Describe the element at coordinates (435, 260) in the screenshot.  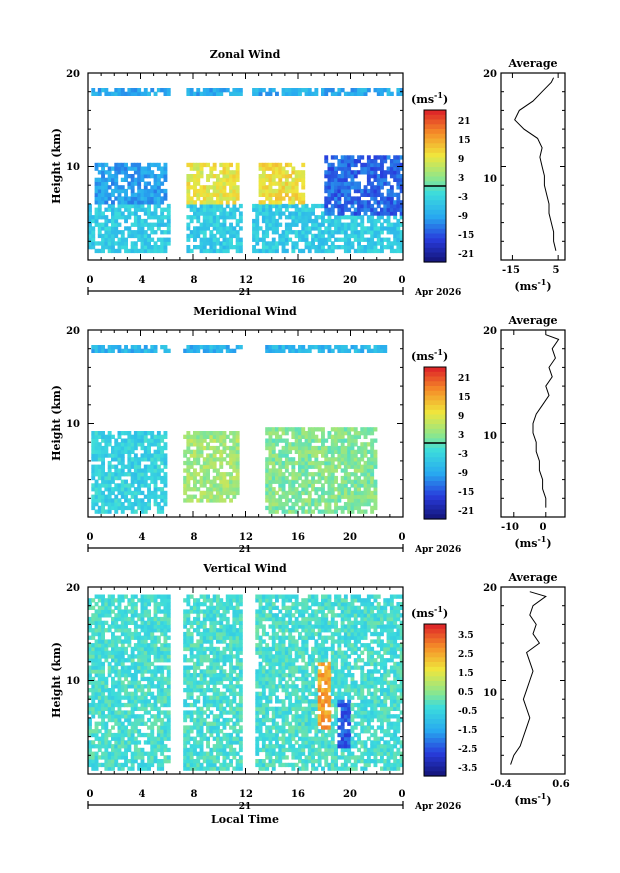
I see `colorbar-swatch` at that location.